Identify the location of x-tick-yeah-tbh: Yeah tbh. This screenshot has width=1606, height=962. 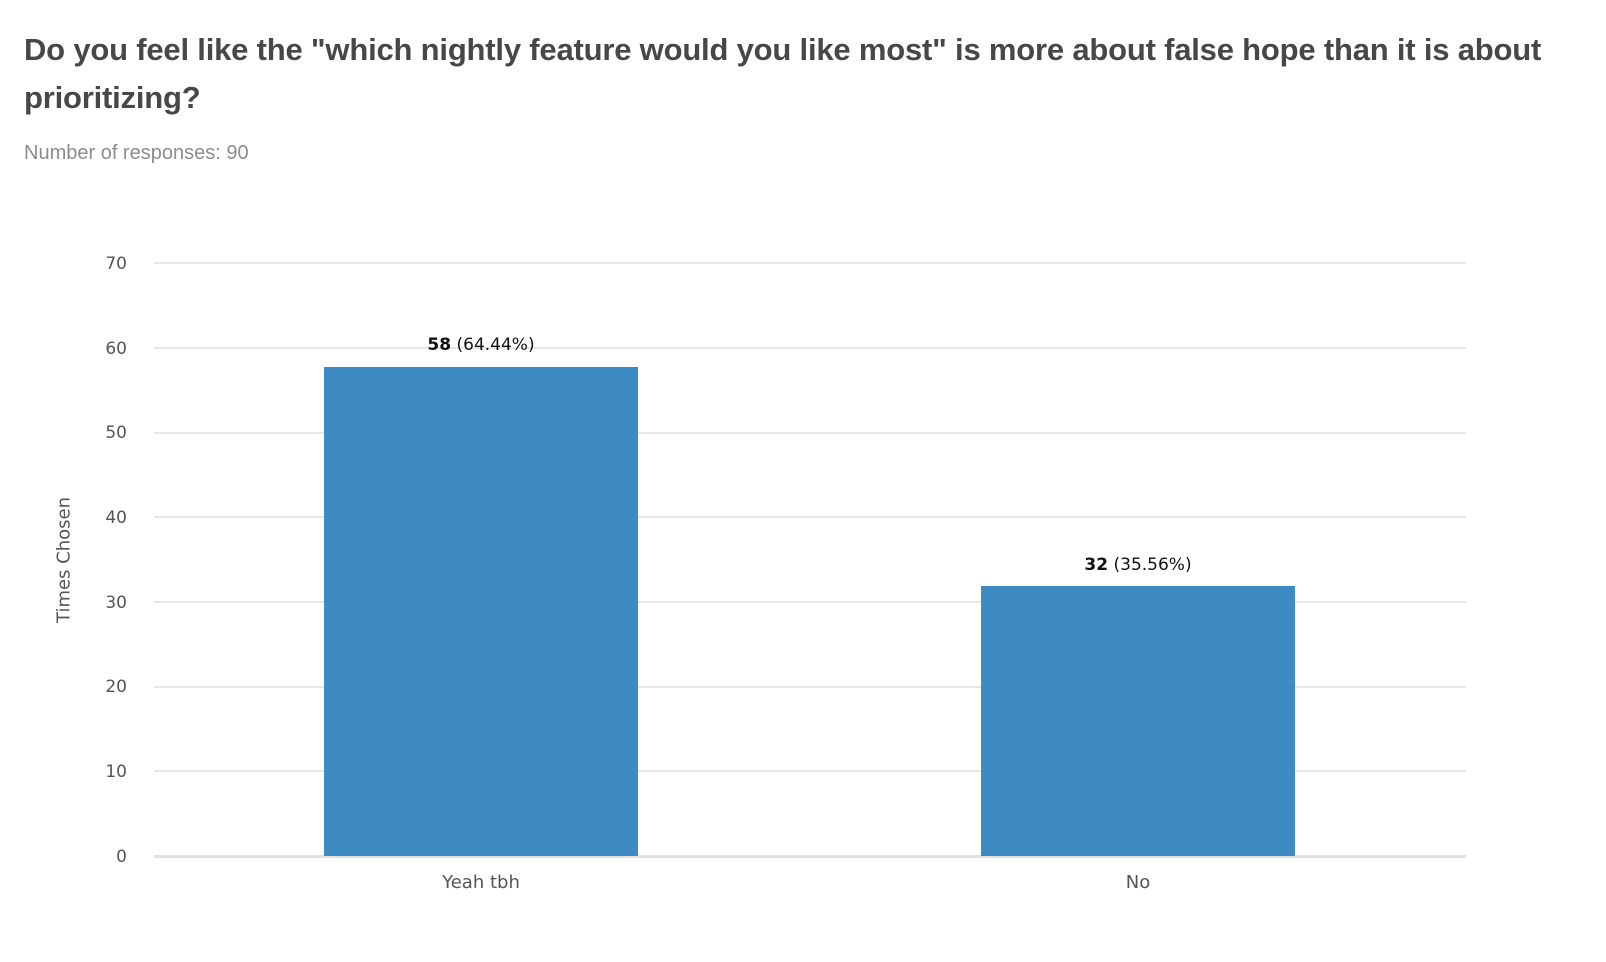
(481, 882).